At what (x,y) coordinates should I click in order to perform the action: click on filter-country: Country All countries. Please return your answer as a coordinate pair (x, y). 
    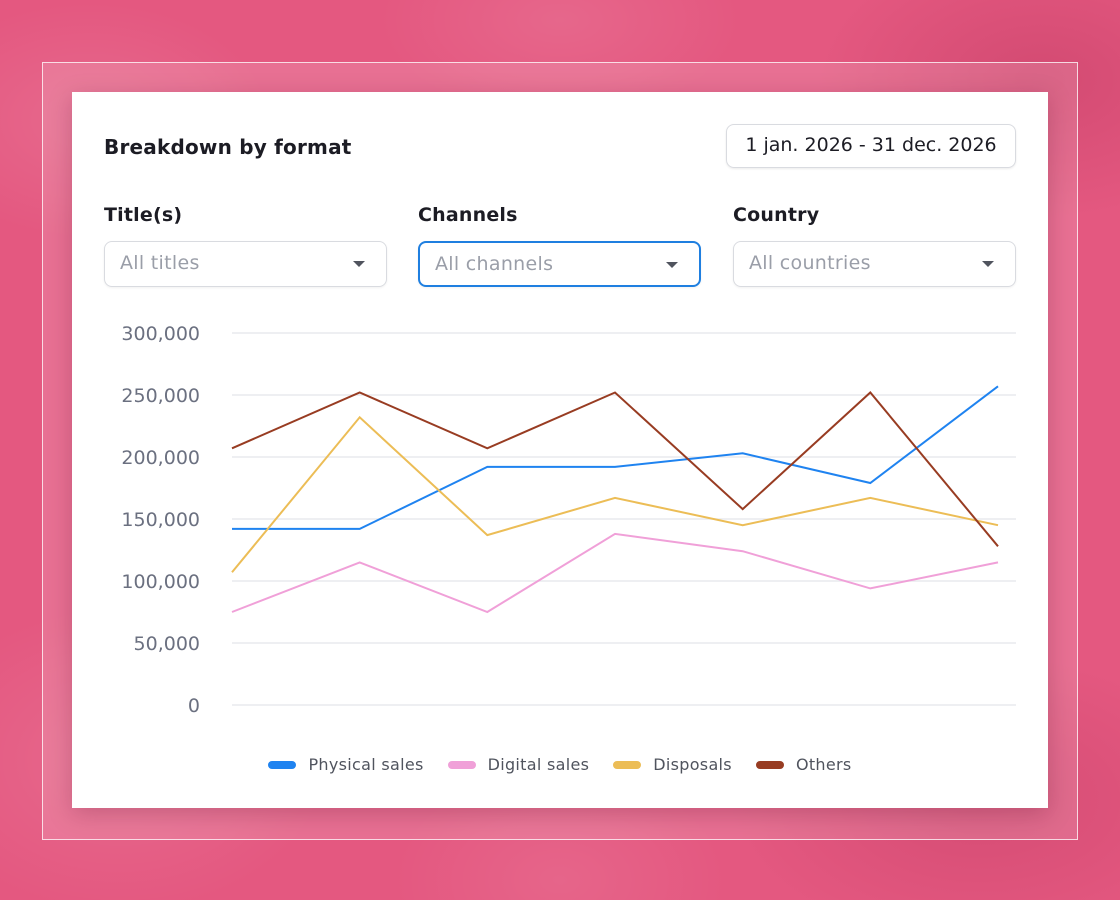
    Looking at the image, I should click on (874, 245).